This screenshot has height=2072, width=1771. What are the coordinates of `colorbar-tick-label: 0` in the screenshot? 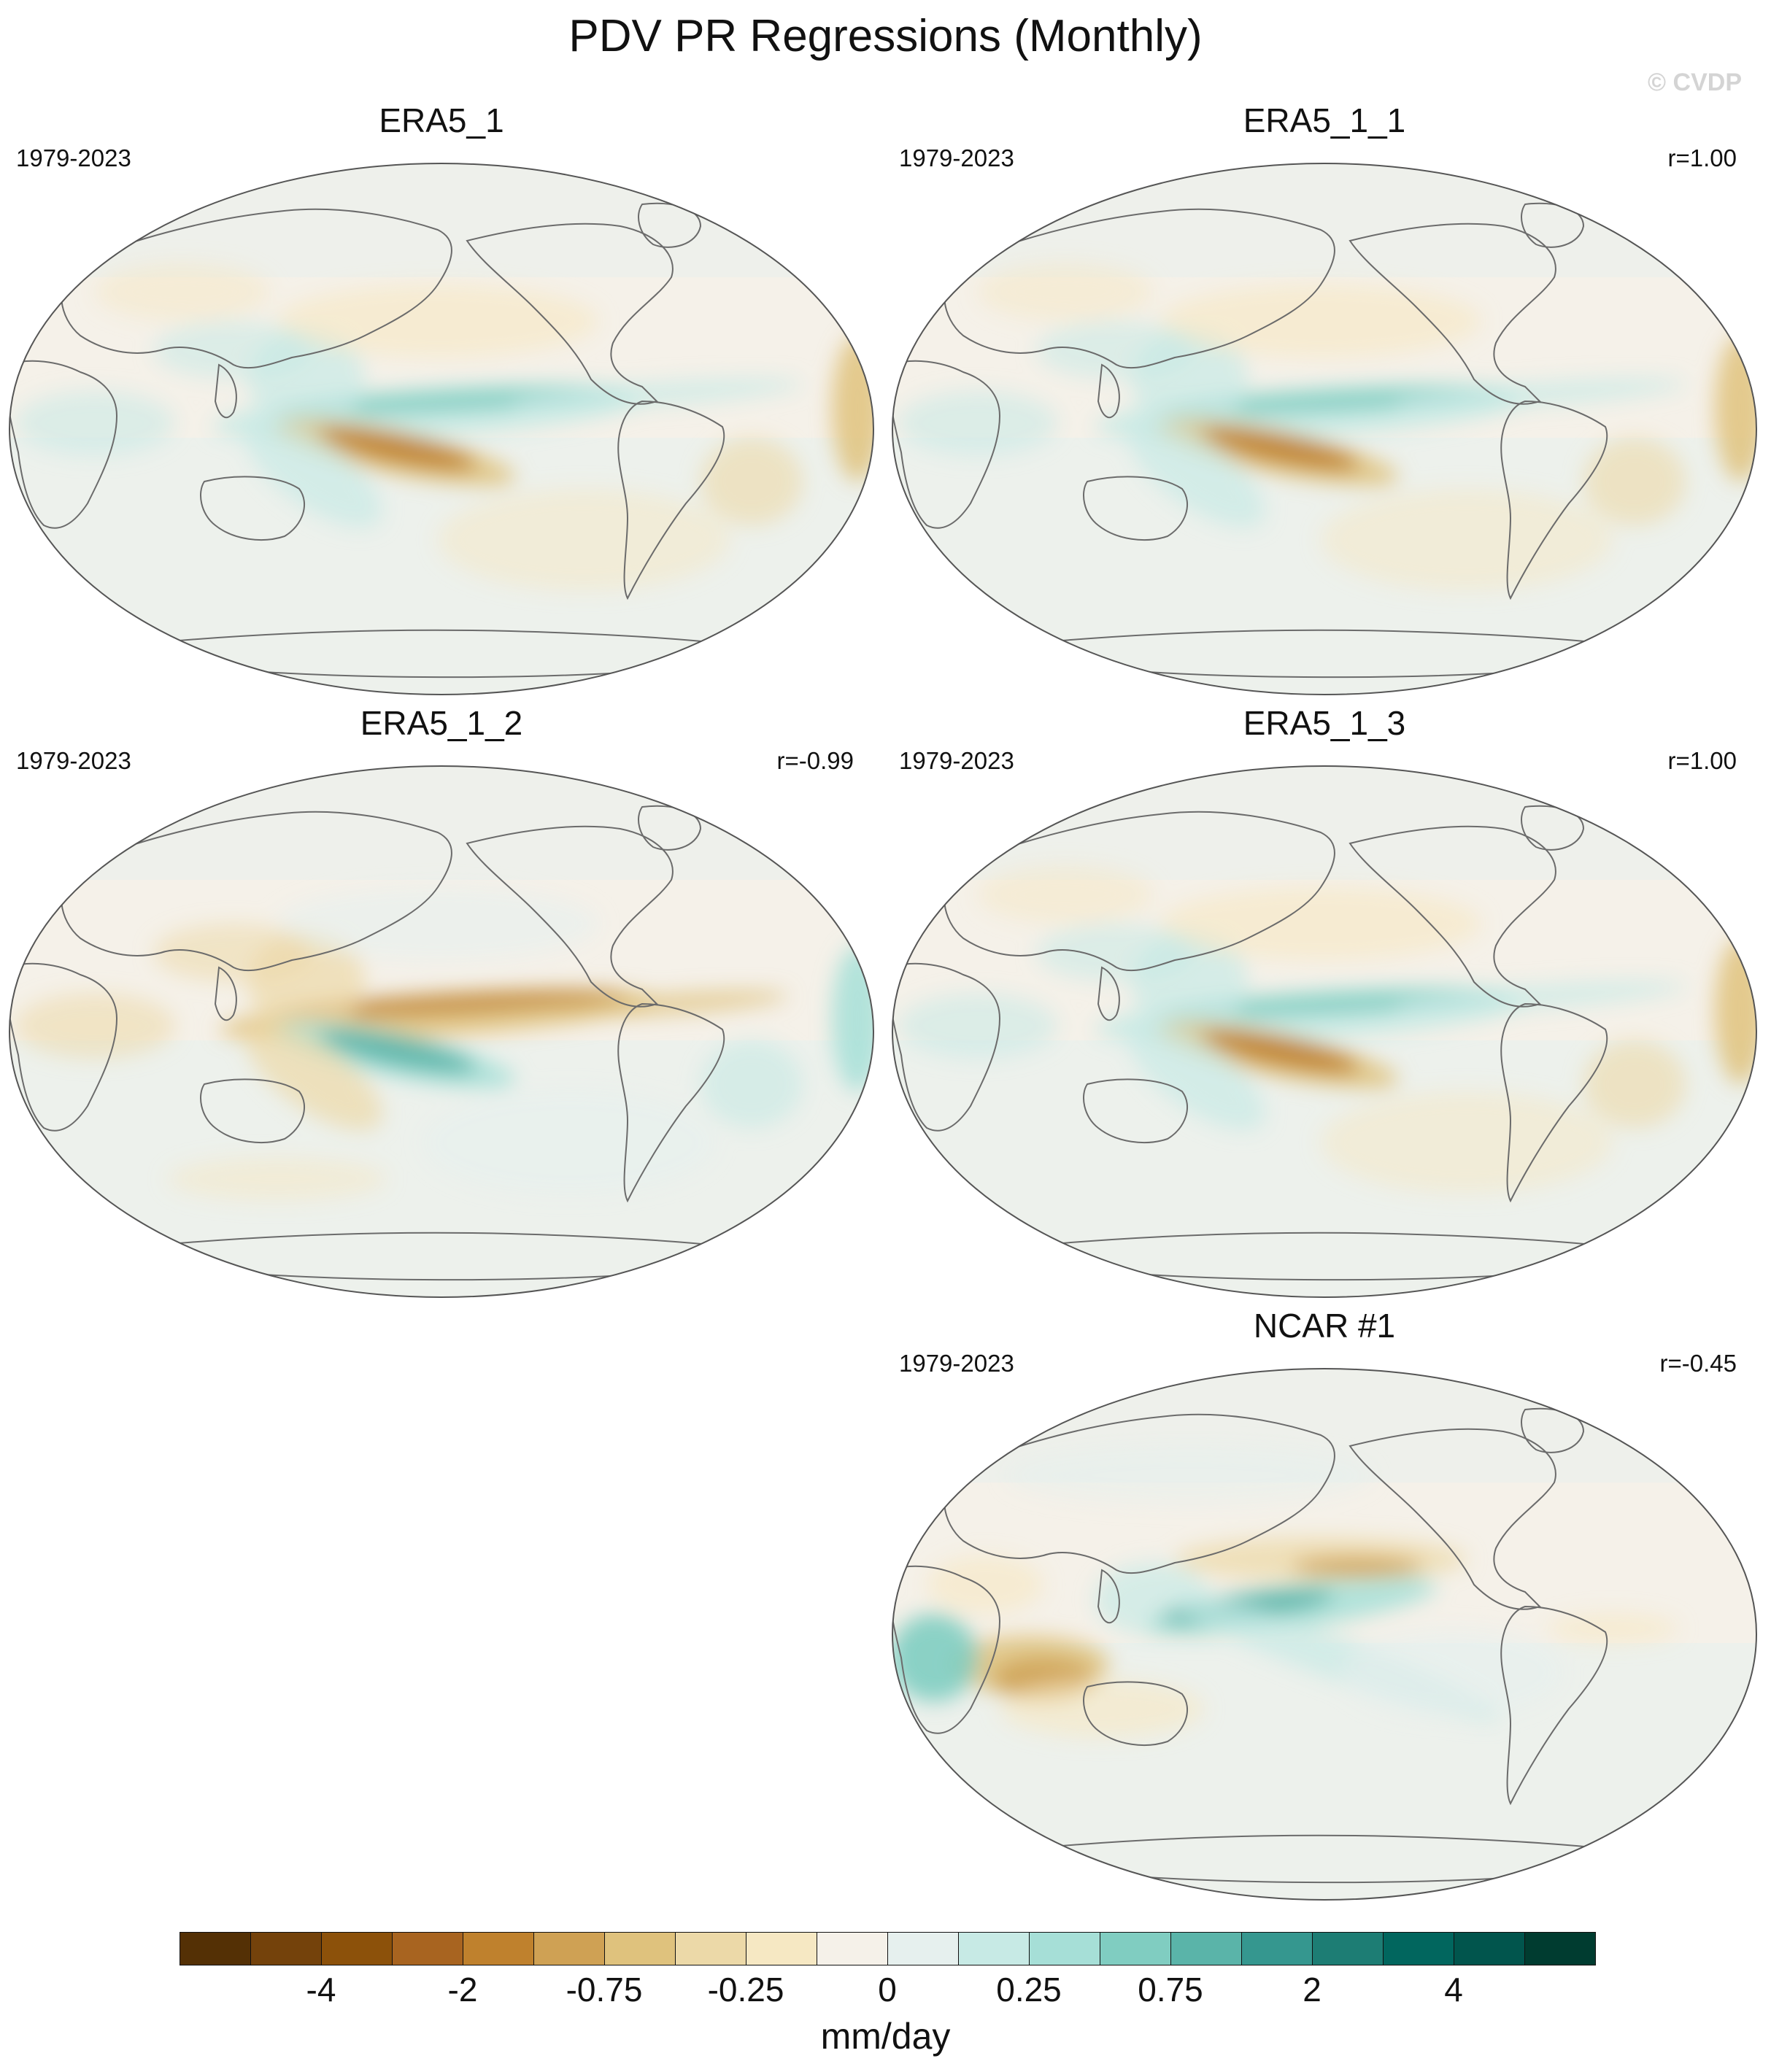 It's located at (887, 1990).